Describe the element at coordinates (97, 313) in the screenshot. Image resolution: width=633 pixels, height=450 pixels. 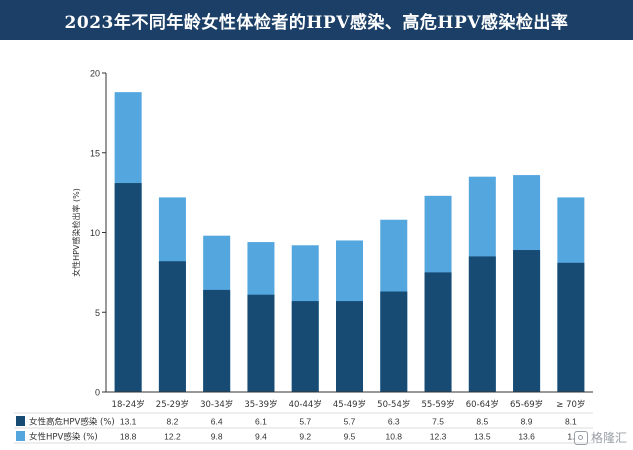
I see `y-tick-label: 5` at that location.